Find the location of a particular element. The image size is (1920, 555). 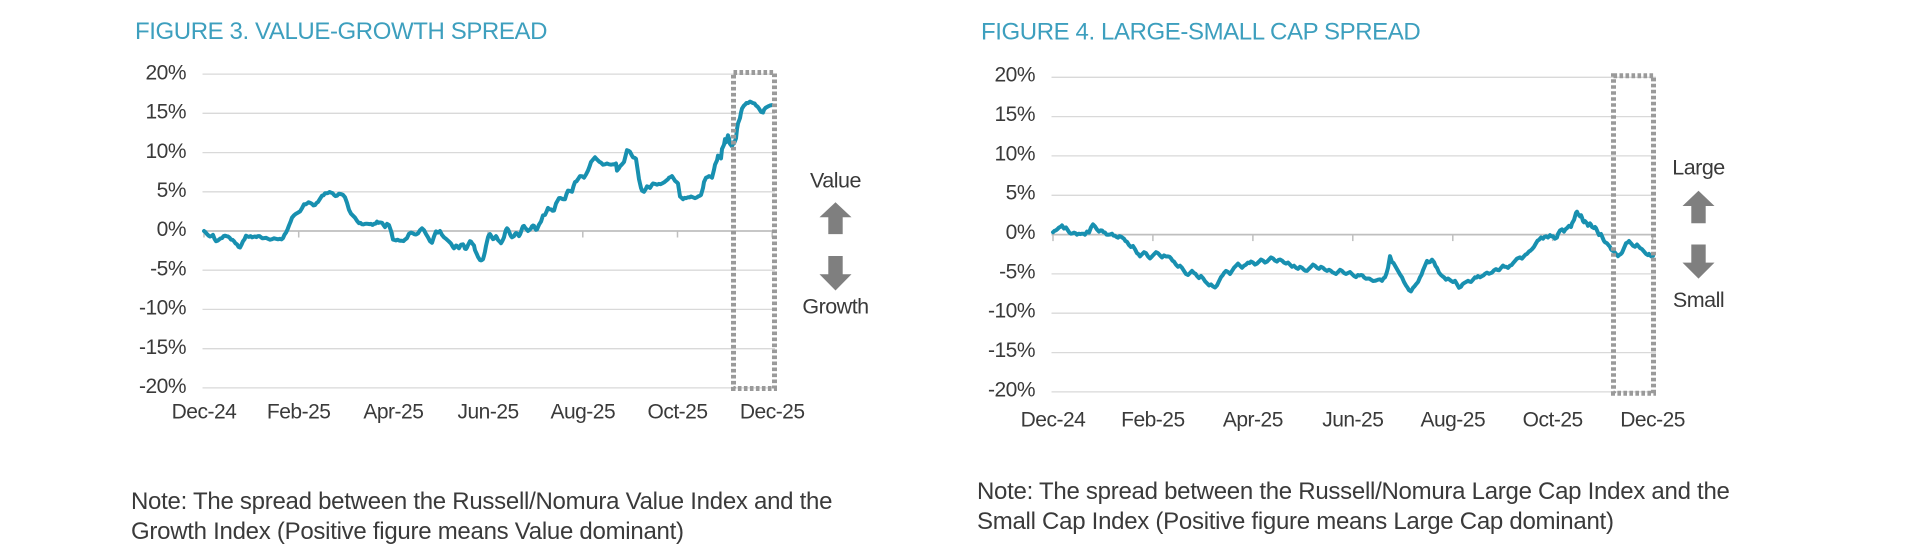

svg-text: Value is located at coordinates (835, 181).